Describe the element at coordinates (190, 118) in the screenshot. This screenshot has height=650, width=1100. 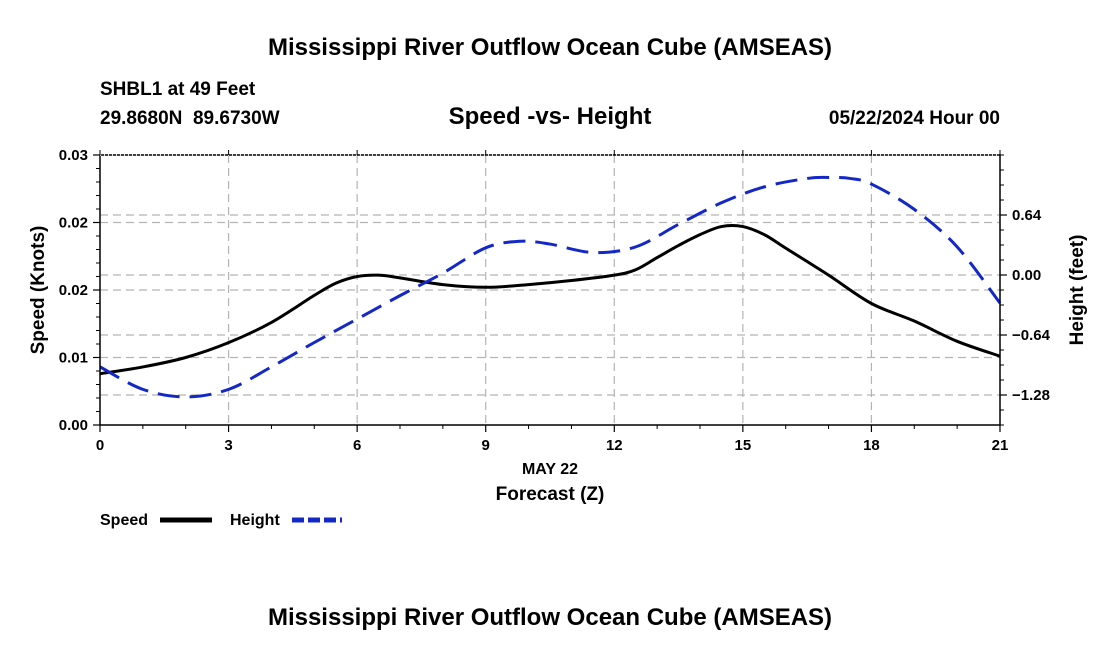
I see `coordinates-label: 29.8680N 89.6730W` at that location.